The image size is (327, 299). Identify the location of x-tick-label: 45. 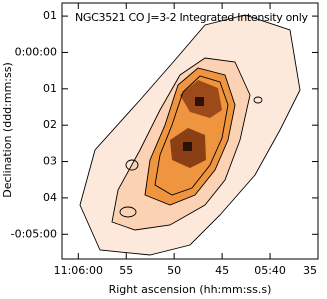
(222, 270).